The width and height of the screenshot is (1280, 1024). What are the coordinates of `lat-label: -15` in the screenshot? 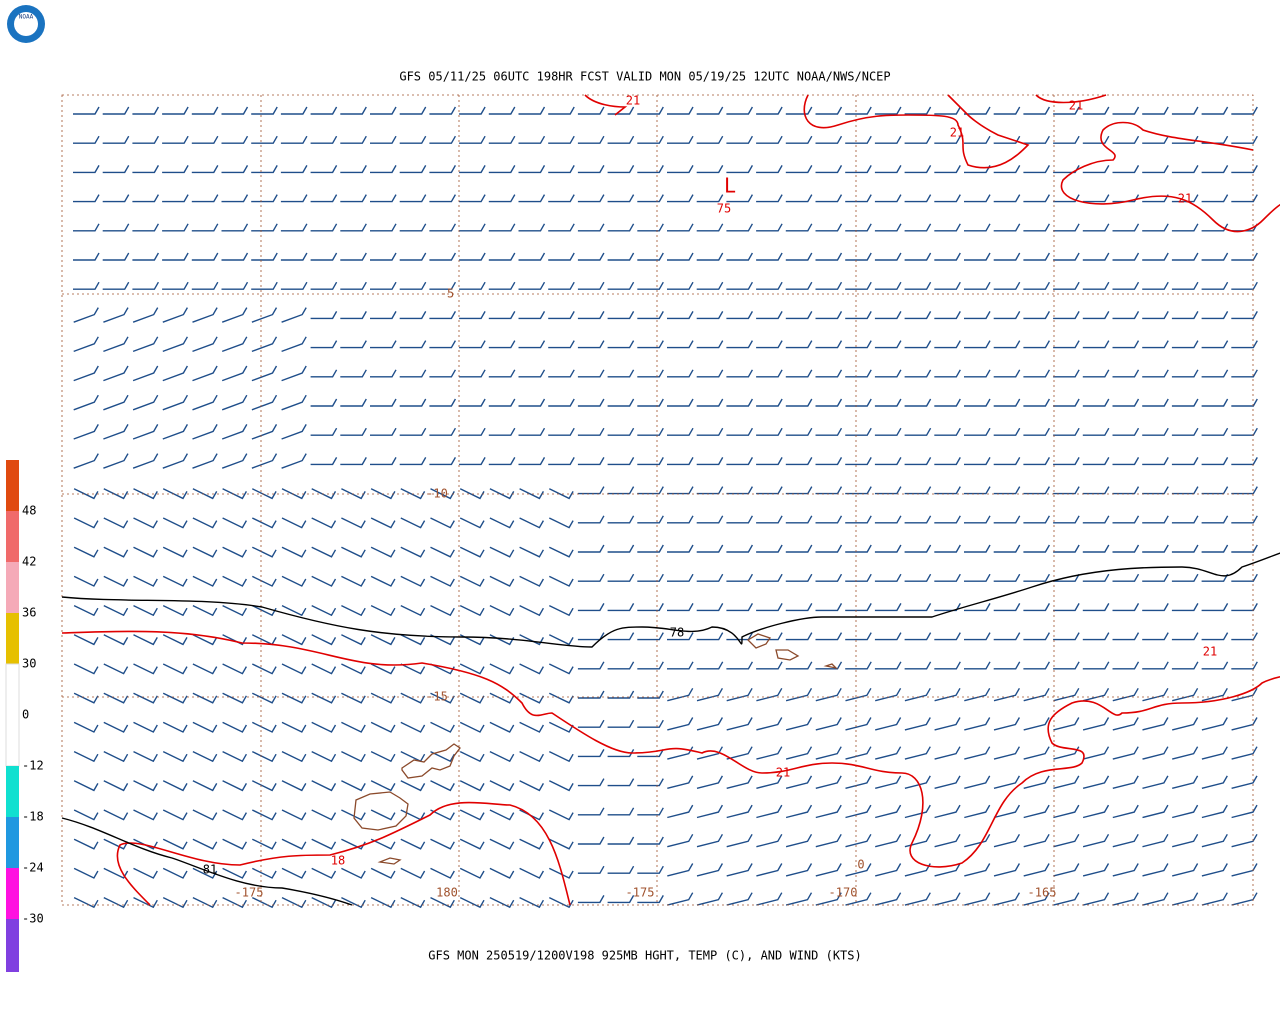 It's located at (437, 697).